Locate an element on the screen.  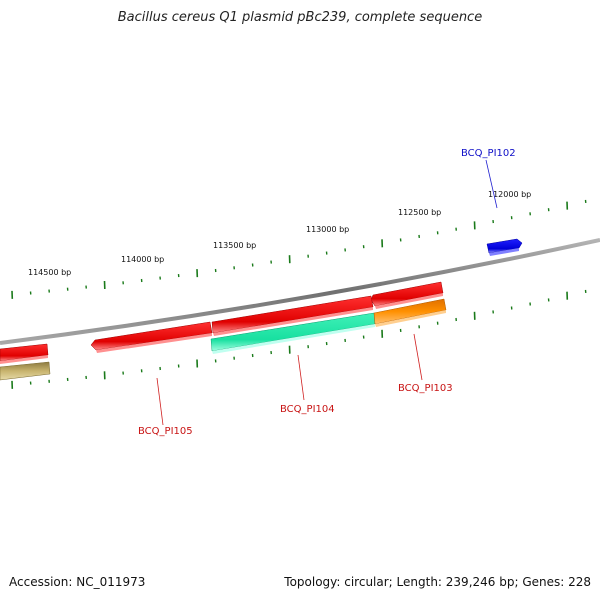
leader-bcq-pi104 is located at coordinates (301, 377).